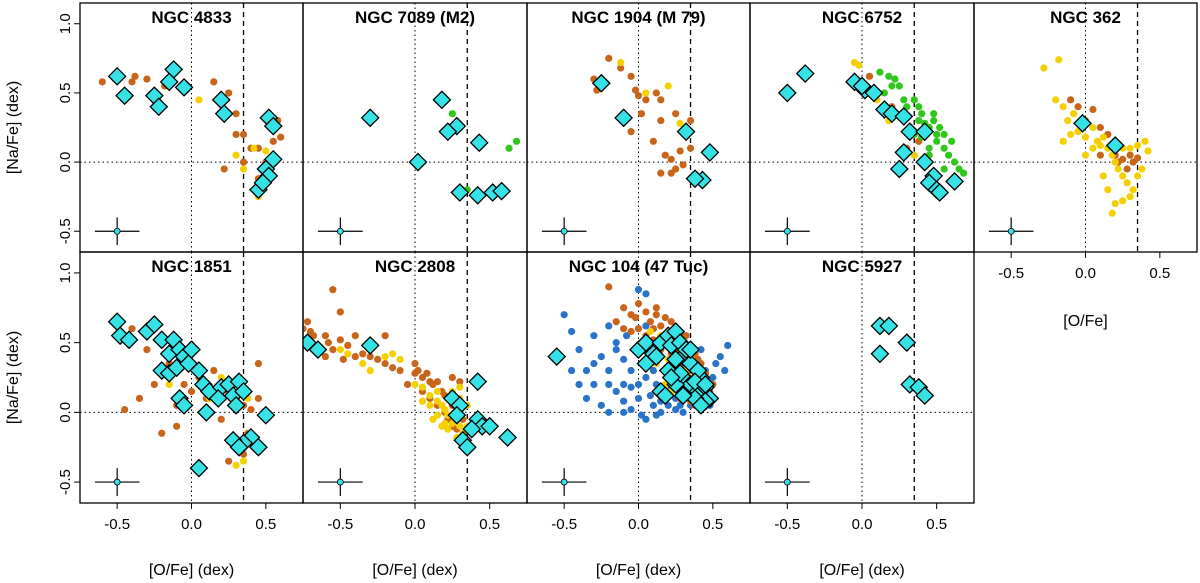  What do you see at coordinates (265, 524) in the screenshot?
I see `x-tick-label: 0.5` at bounding box center [265, 524].